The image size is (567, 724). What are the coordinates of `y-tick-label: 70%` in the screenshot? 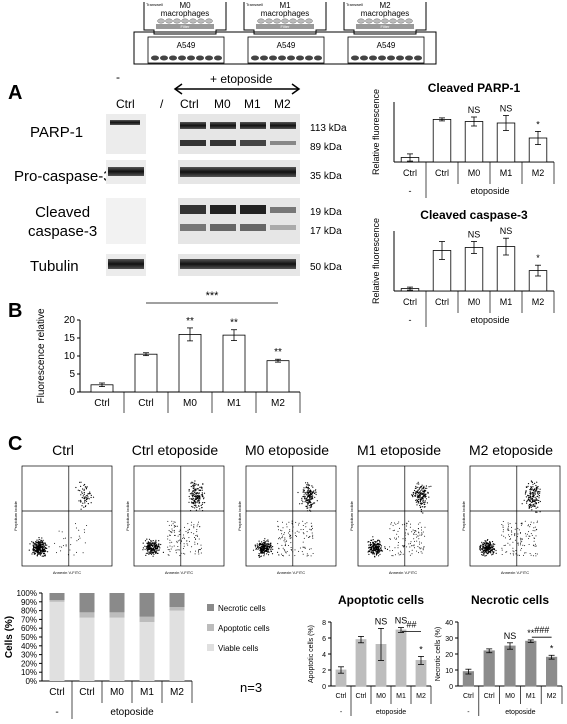 It's located at (29, 619).